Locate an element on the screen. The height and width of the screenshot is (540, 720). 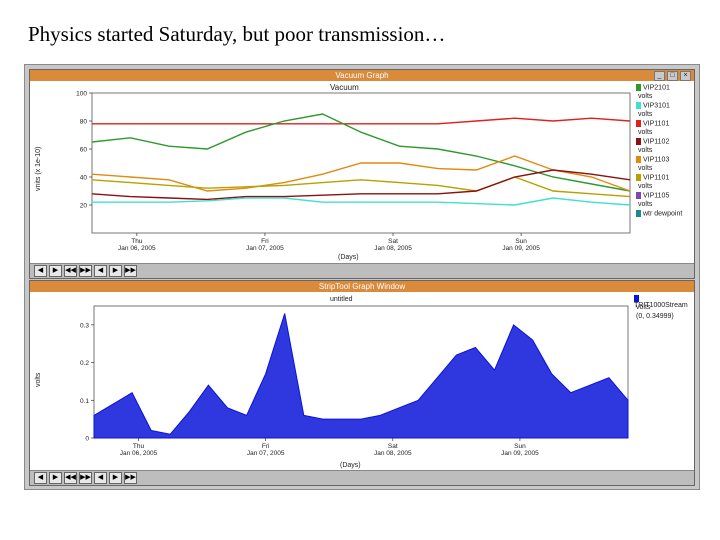
legend-entry: TRIT1000Stream is located at coordinates (663, 302).